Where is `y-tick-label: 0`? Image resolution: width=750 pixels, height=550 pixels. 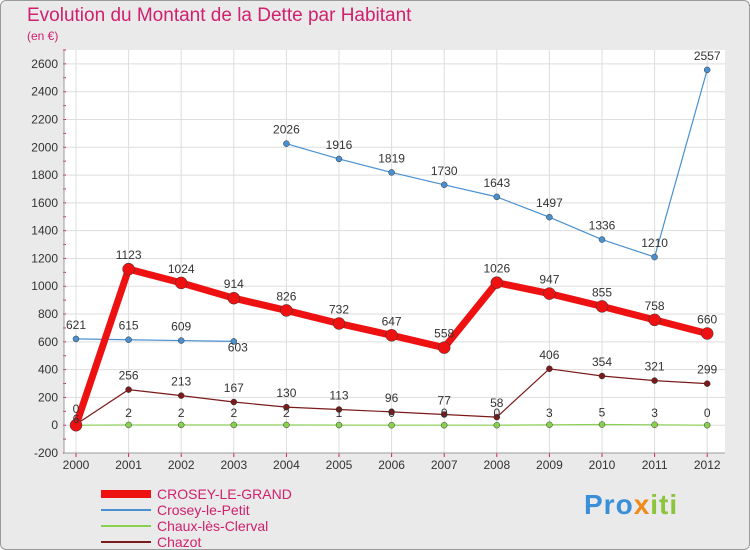 y-tick-label: 0 is located at coordinates (54, 425).